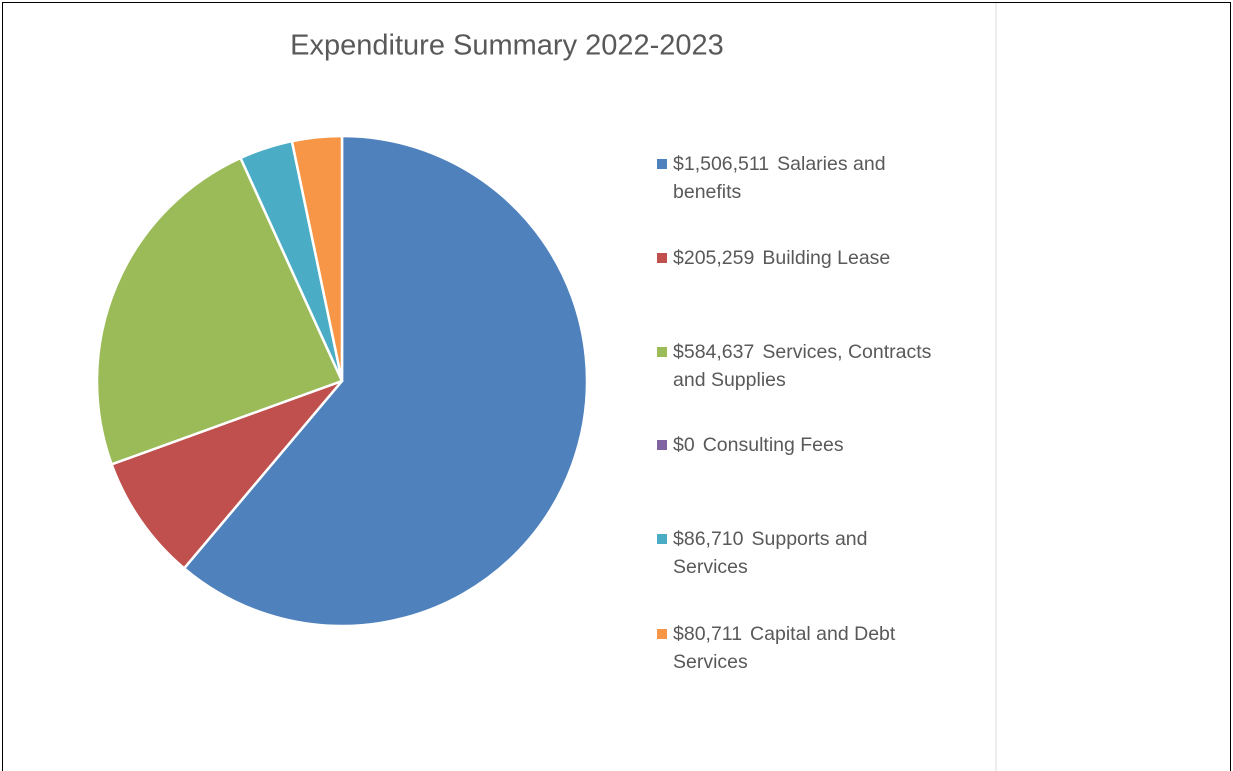  Describe the element at coordinates (721, 164) in the screenshot. I see `legend-value: $1,506,511` at that location.